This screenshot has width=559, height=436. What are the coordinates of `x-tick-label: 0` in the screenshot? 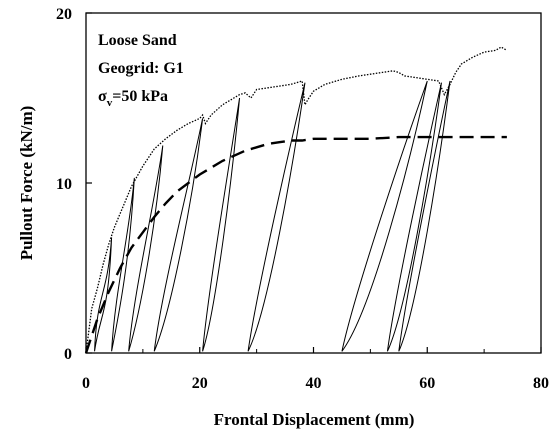 It's located at (86, 383).